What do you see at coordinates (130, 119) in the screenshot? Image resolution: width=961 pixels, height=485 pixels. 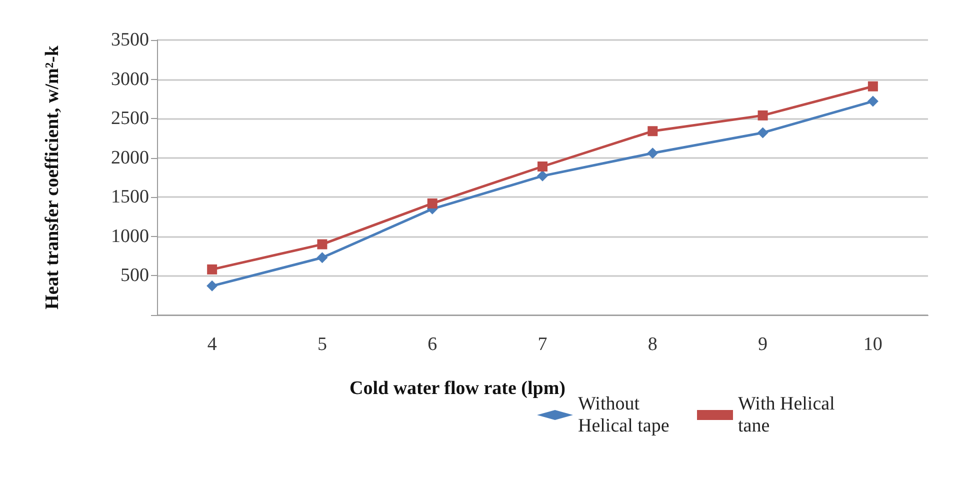 I see `y-tick-label: 2500` at bounding box center [130, 119].